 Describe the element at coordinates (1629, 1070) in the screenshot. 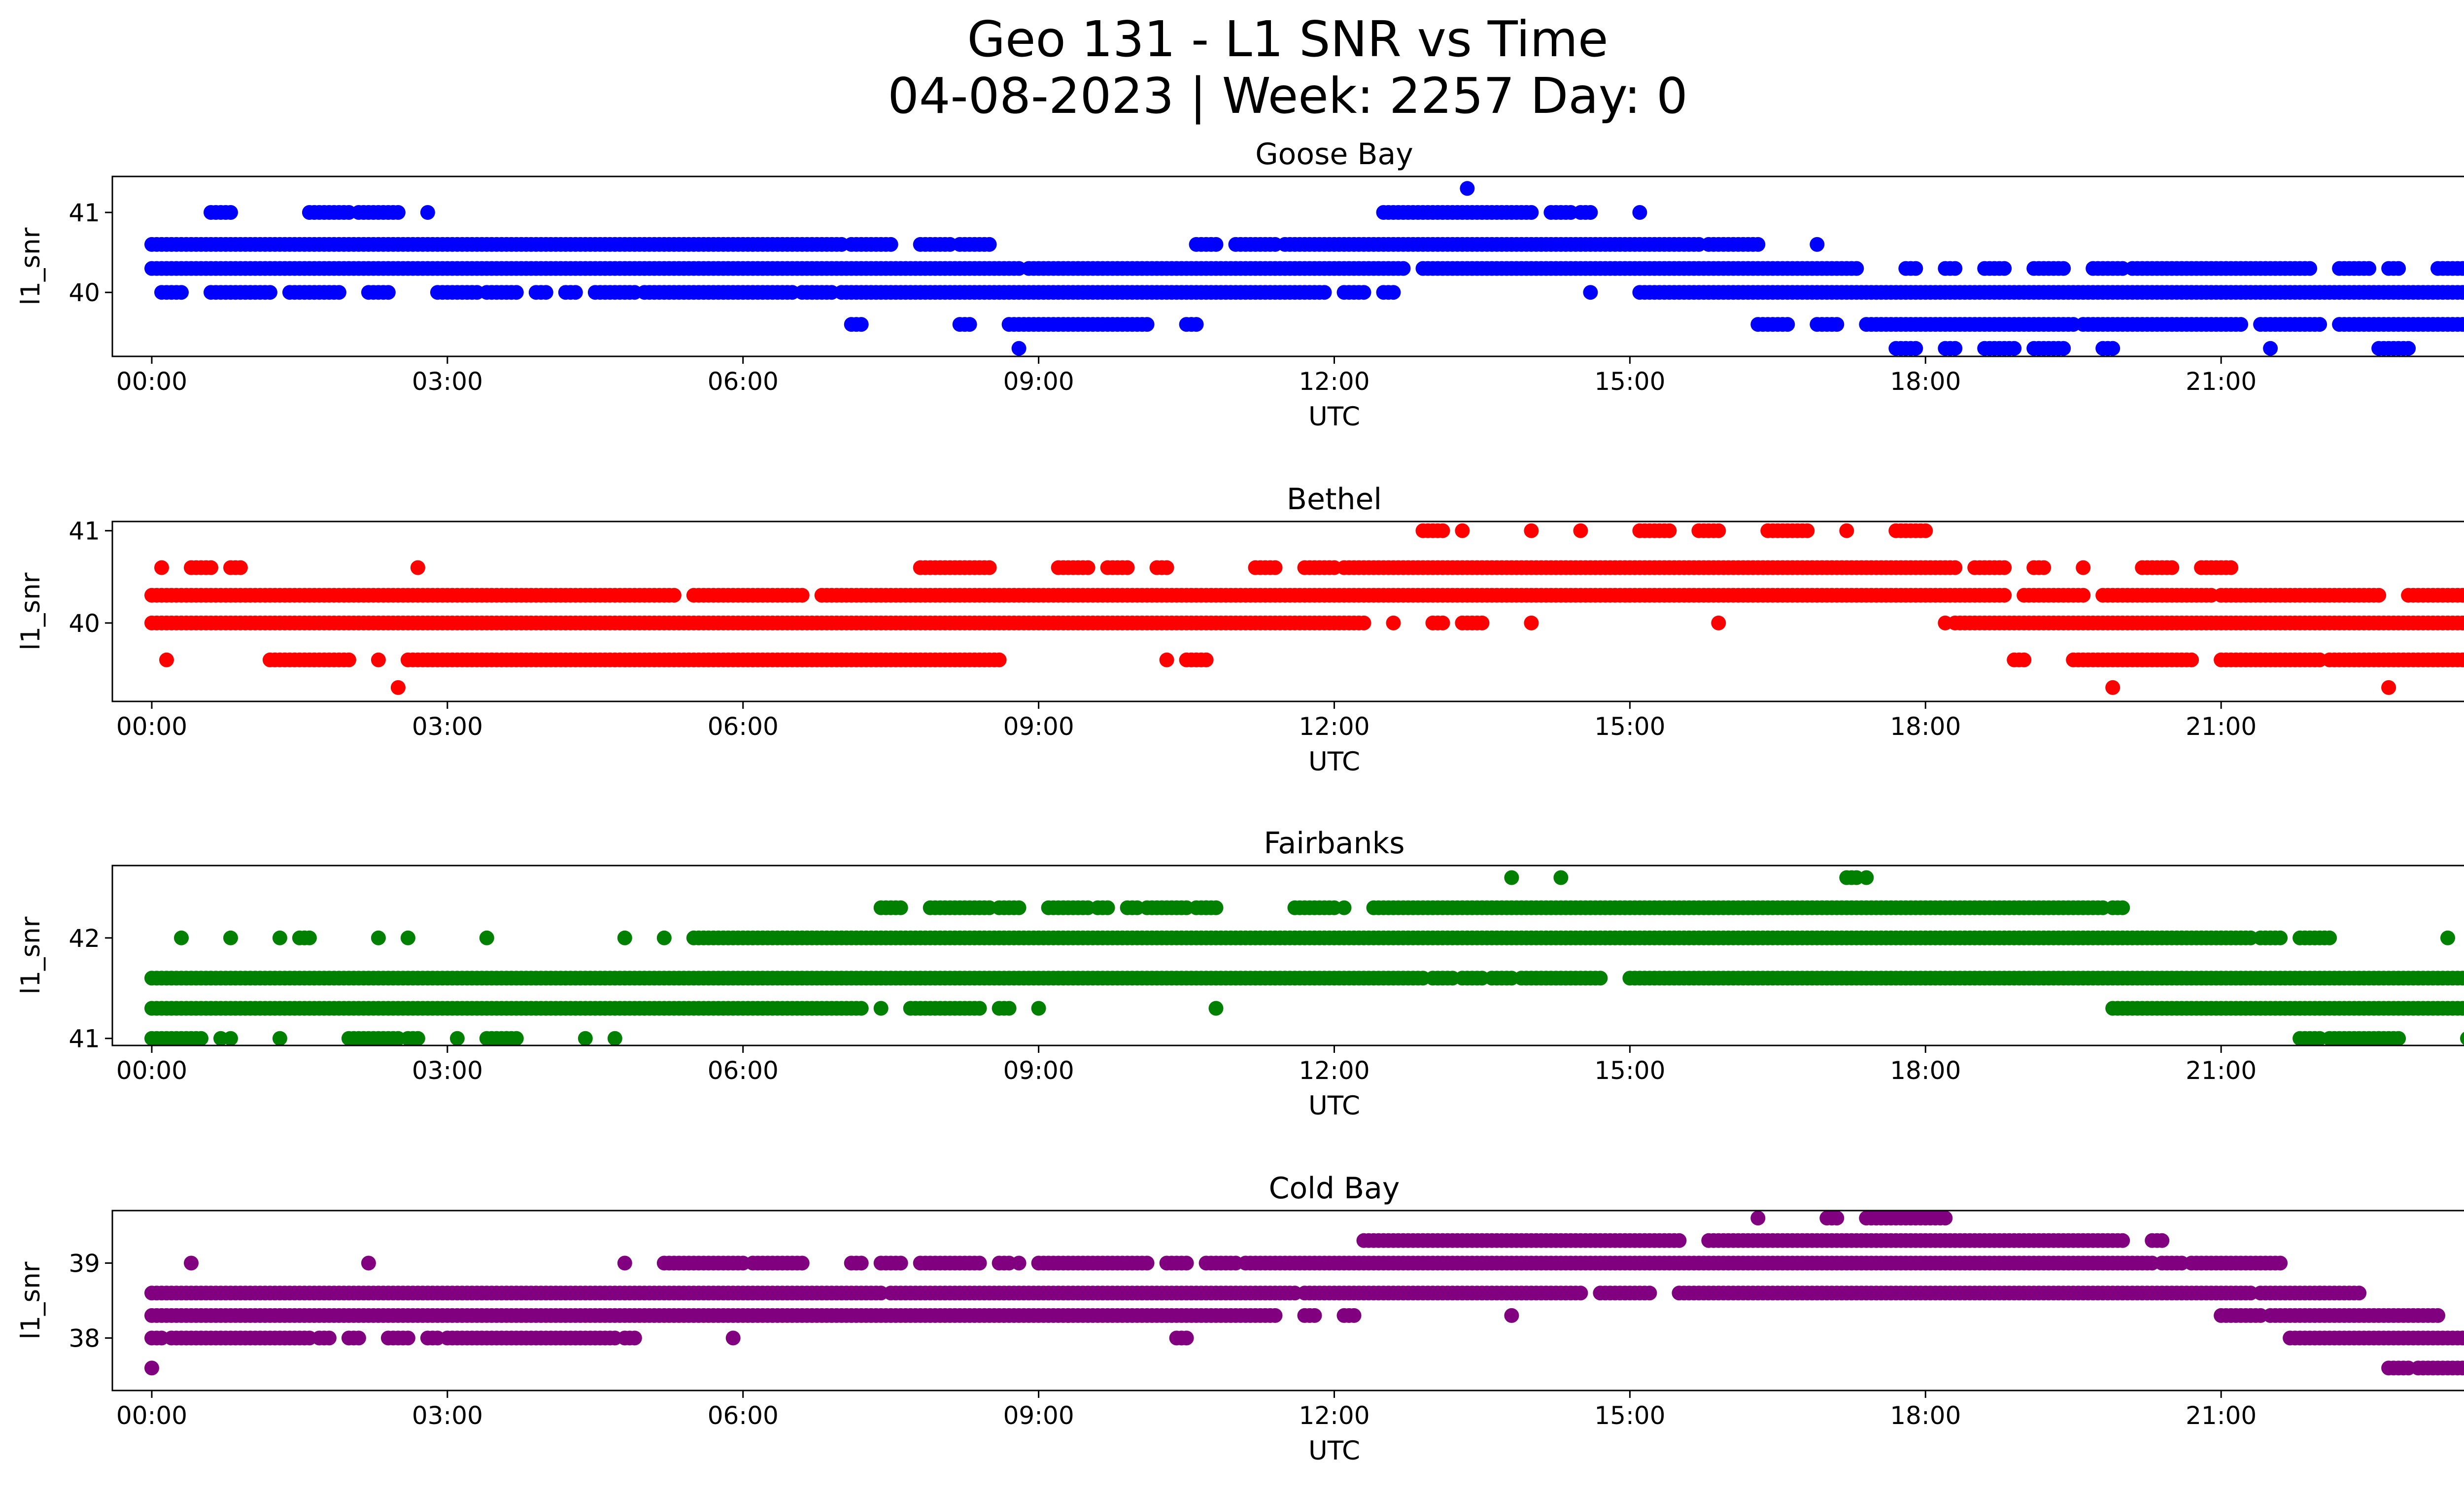

I see `x-tick-label: 15:00` at that location.